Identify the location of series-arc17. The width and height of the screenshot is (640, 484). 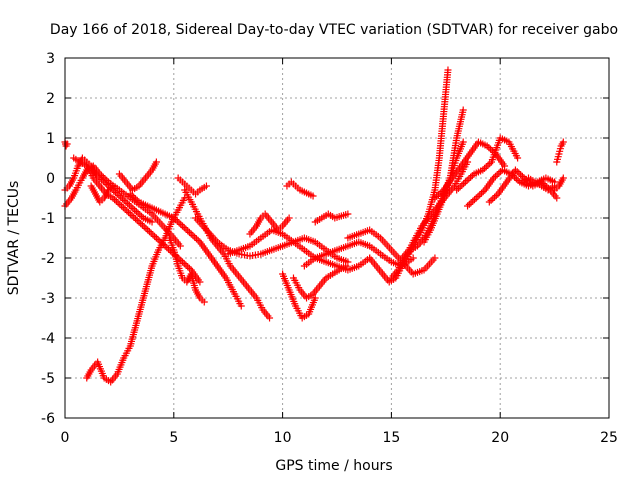
(319, 282).